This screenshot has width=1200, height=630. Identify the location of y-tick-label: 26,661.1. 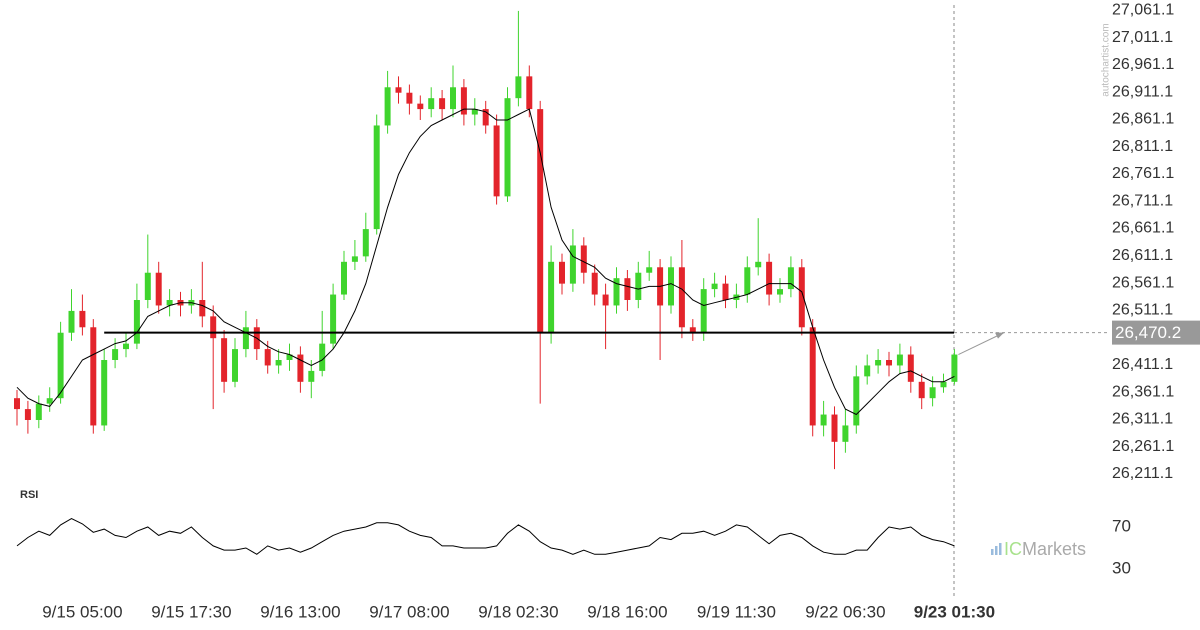
(1143, 228).